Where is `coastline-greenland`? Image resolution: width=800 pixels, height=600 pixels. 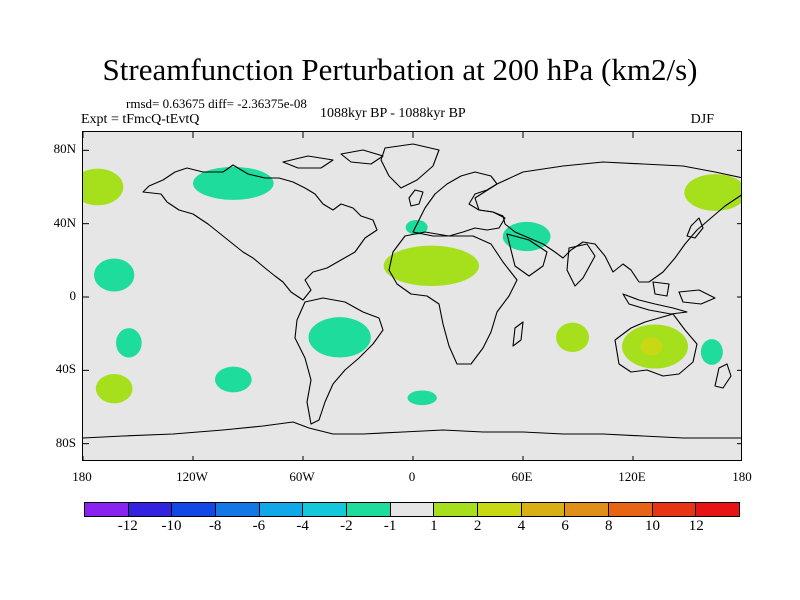 coastline-greenland is located at coordinates (410, 166).